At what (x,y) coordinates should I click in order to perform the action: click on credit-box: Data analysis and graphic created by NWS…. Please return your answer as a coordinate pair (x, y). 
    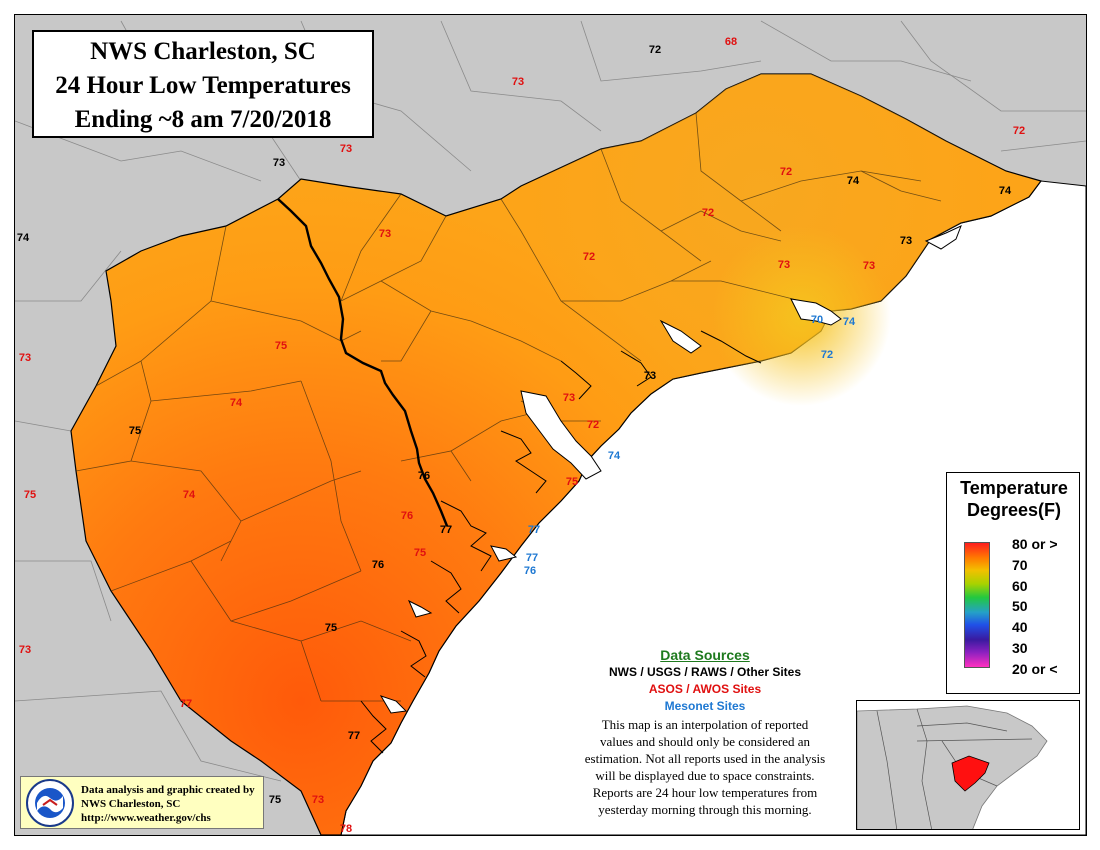
    Looking at the image, I should click on (142, 802).